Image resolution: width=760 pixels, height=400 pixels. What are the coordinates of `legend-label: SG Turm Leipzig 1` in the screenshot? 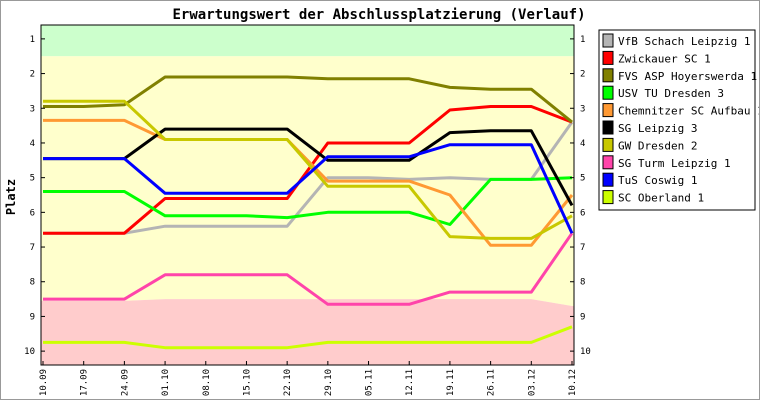 It's located at (674, 163).